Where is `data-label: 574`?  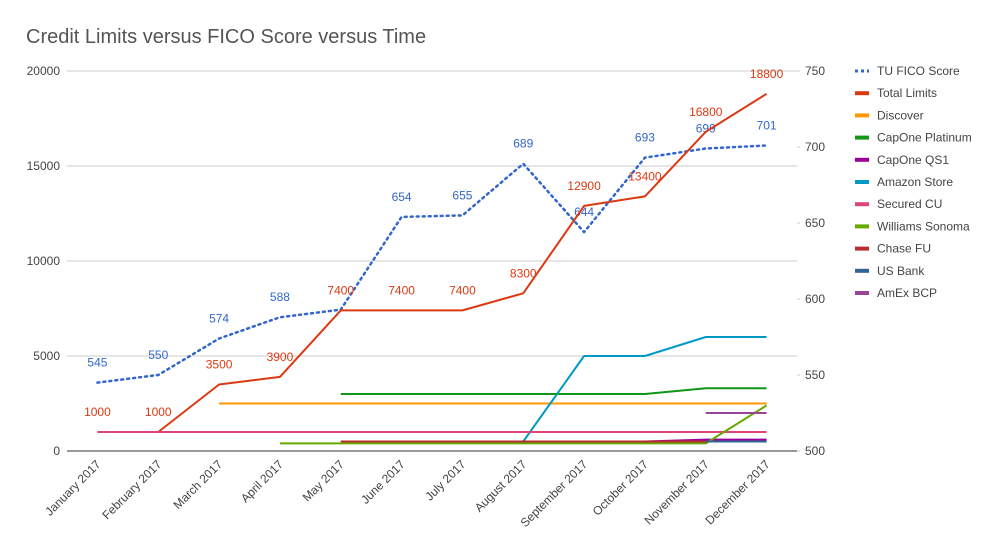 data-label: 574 is located at coordinates (219, 319).